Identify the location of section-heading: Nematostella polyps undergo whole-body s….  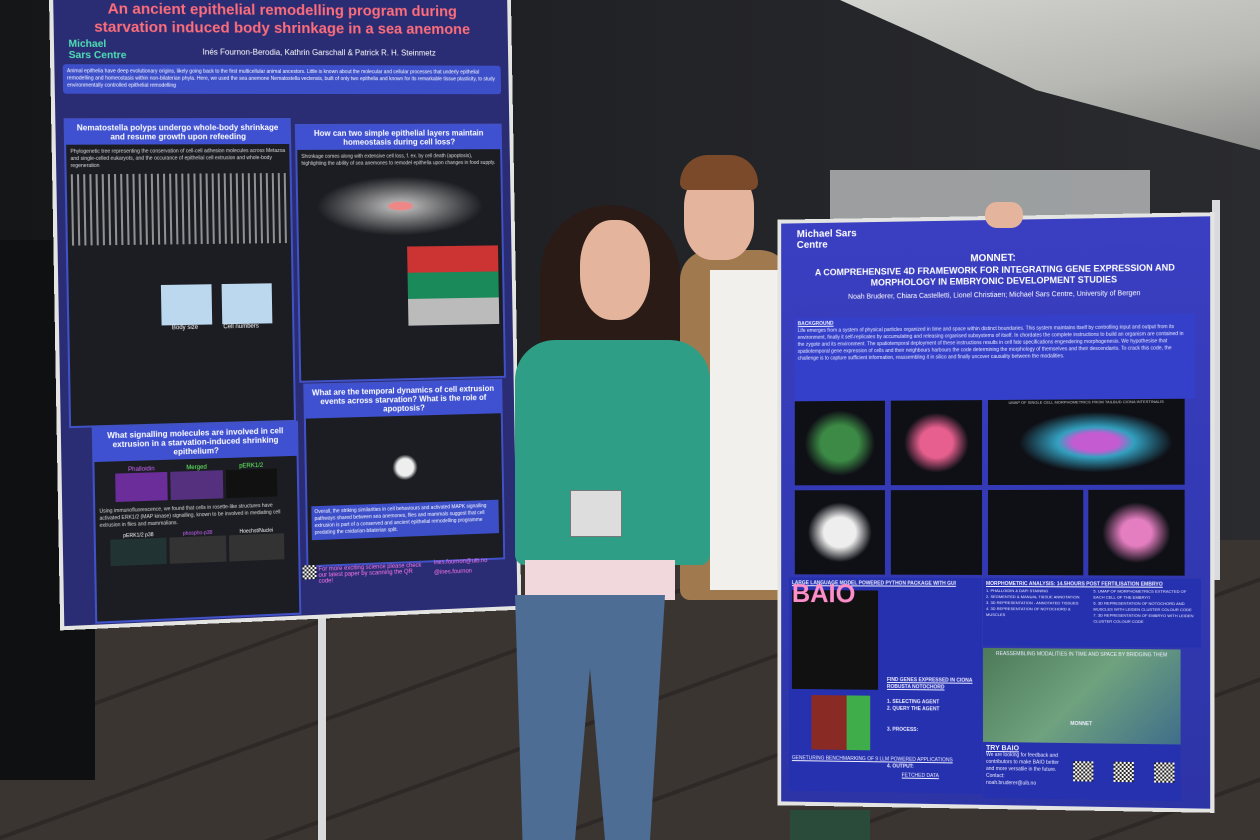
(177, 132).